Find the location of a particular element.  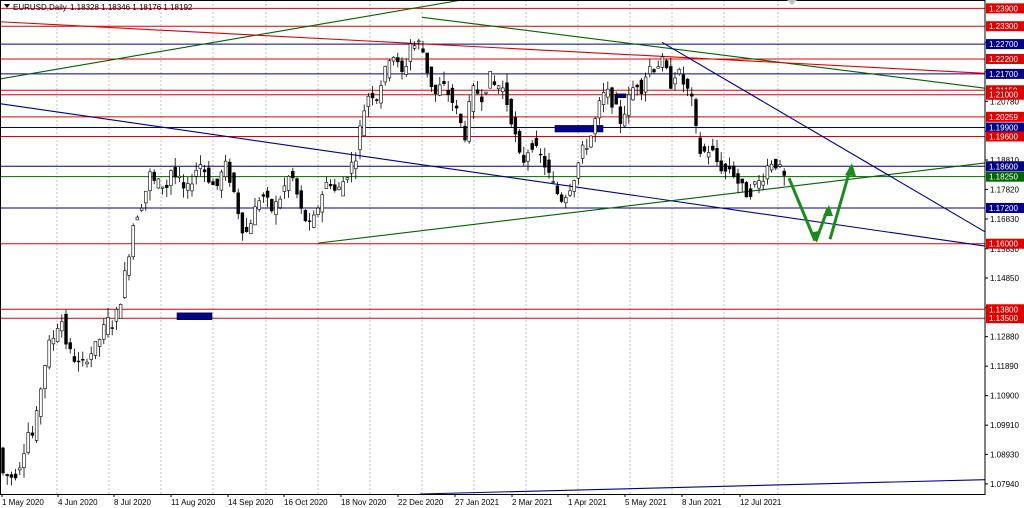

level-tag-text: 1.16000 is located at coordinates (1003, 244).